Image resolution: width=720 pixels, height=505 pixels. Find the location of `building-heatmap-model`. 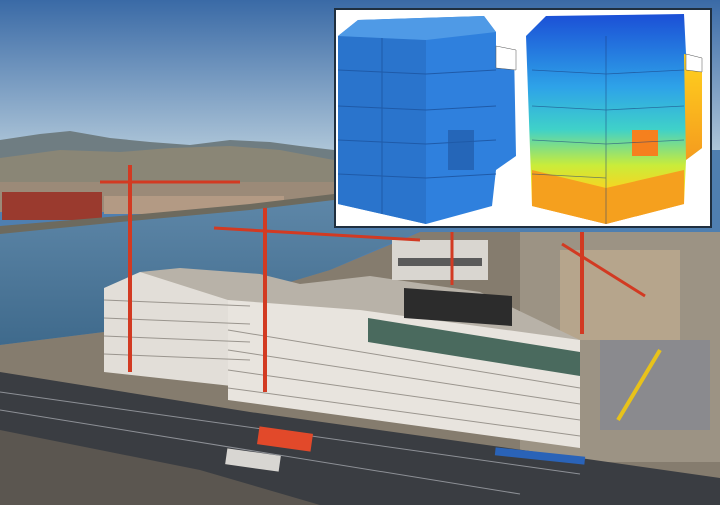

building-heatmap-model is located at coordinates (614, 119).